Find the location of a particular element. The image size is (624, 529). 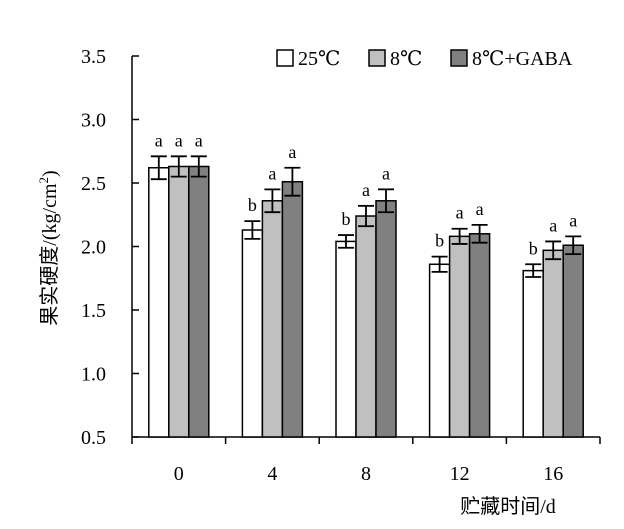

x-tick-label: 4 is located at coordinates (272, 474).